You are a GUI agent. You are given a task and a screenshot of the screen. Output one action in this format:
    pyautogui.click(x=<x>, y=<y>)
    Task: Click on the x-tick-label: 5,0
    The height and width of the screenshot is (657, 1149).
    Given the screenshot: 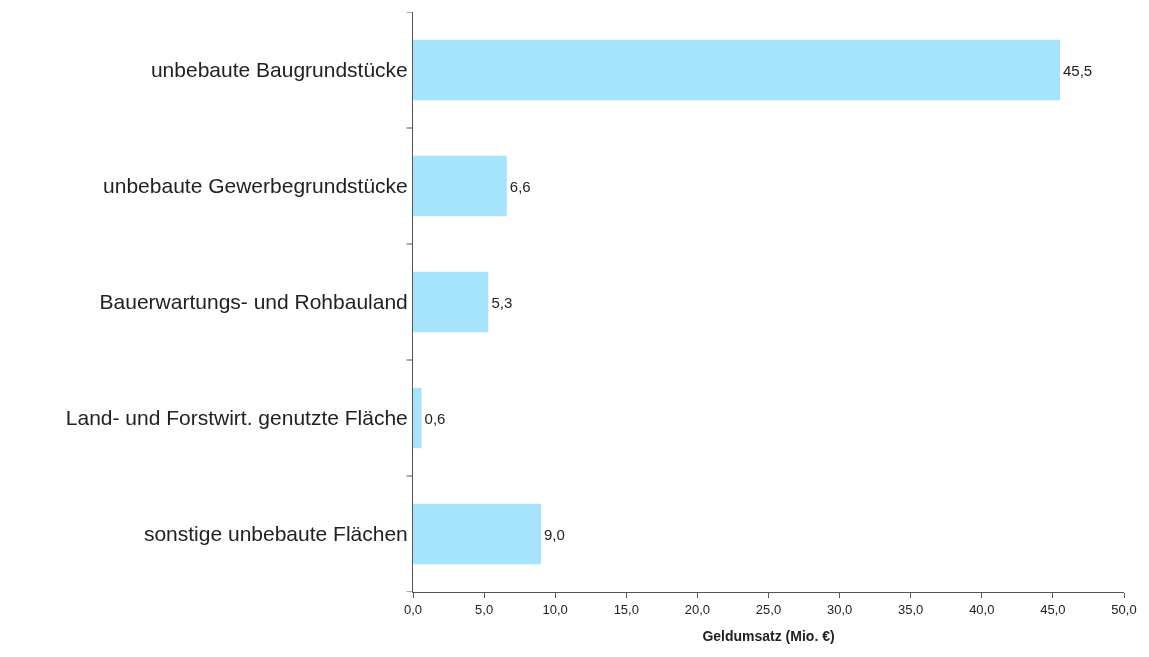 What is the action you would take?
    pyautogui.click(x=484, y=609)
    